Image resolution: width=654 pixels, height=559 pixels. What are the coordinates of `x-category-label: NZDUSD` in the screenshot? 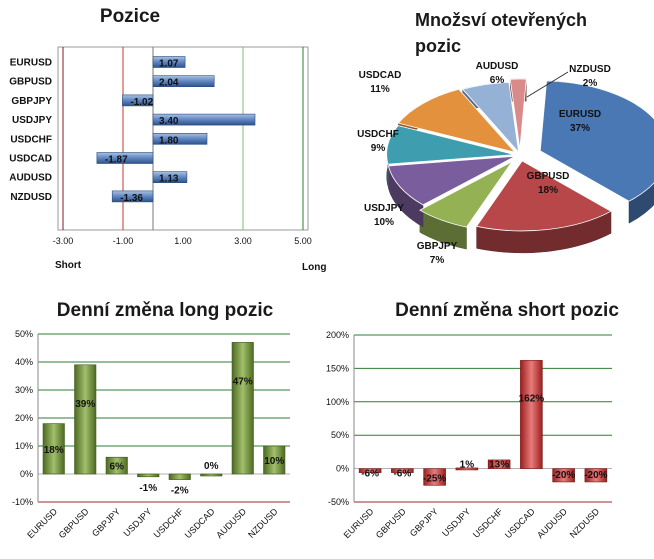 It's located at (585, 523).